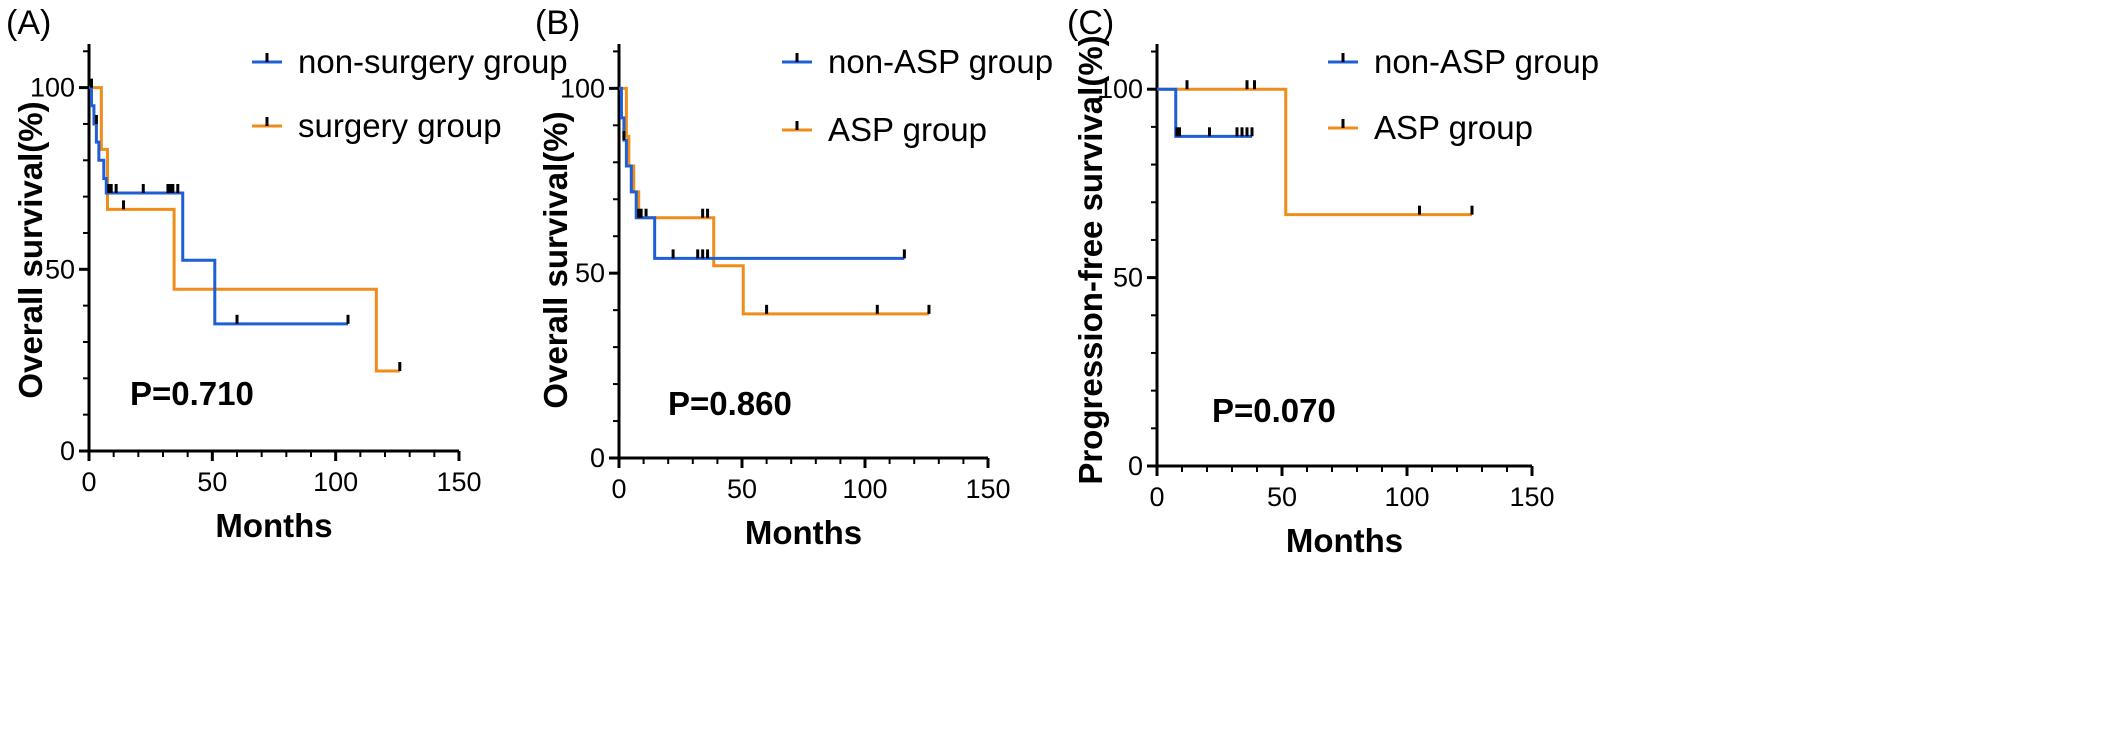 The height and width of the screenshot is (742, 2128). What do you see at coordinates (557, 23) in the screenshot?
I see `panel-label: (B)` at bounding box center [557, 23].